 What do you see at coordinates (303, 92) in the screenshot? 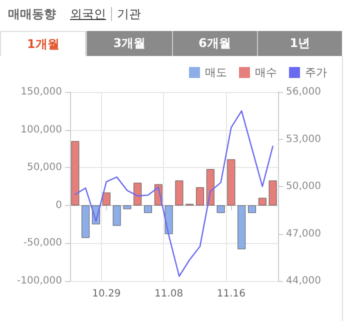
I see `y2-tick-label: 56,000` at bounding box center [303, 92].